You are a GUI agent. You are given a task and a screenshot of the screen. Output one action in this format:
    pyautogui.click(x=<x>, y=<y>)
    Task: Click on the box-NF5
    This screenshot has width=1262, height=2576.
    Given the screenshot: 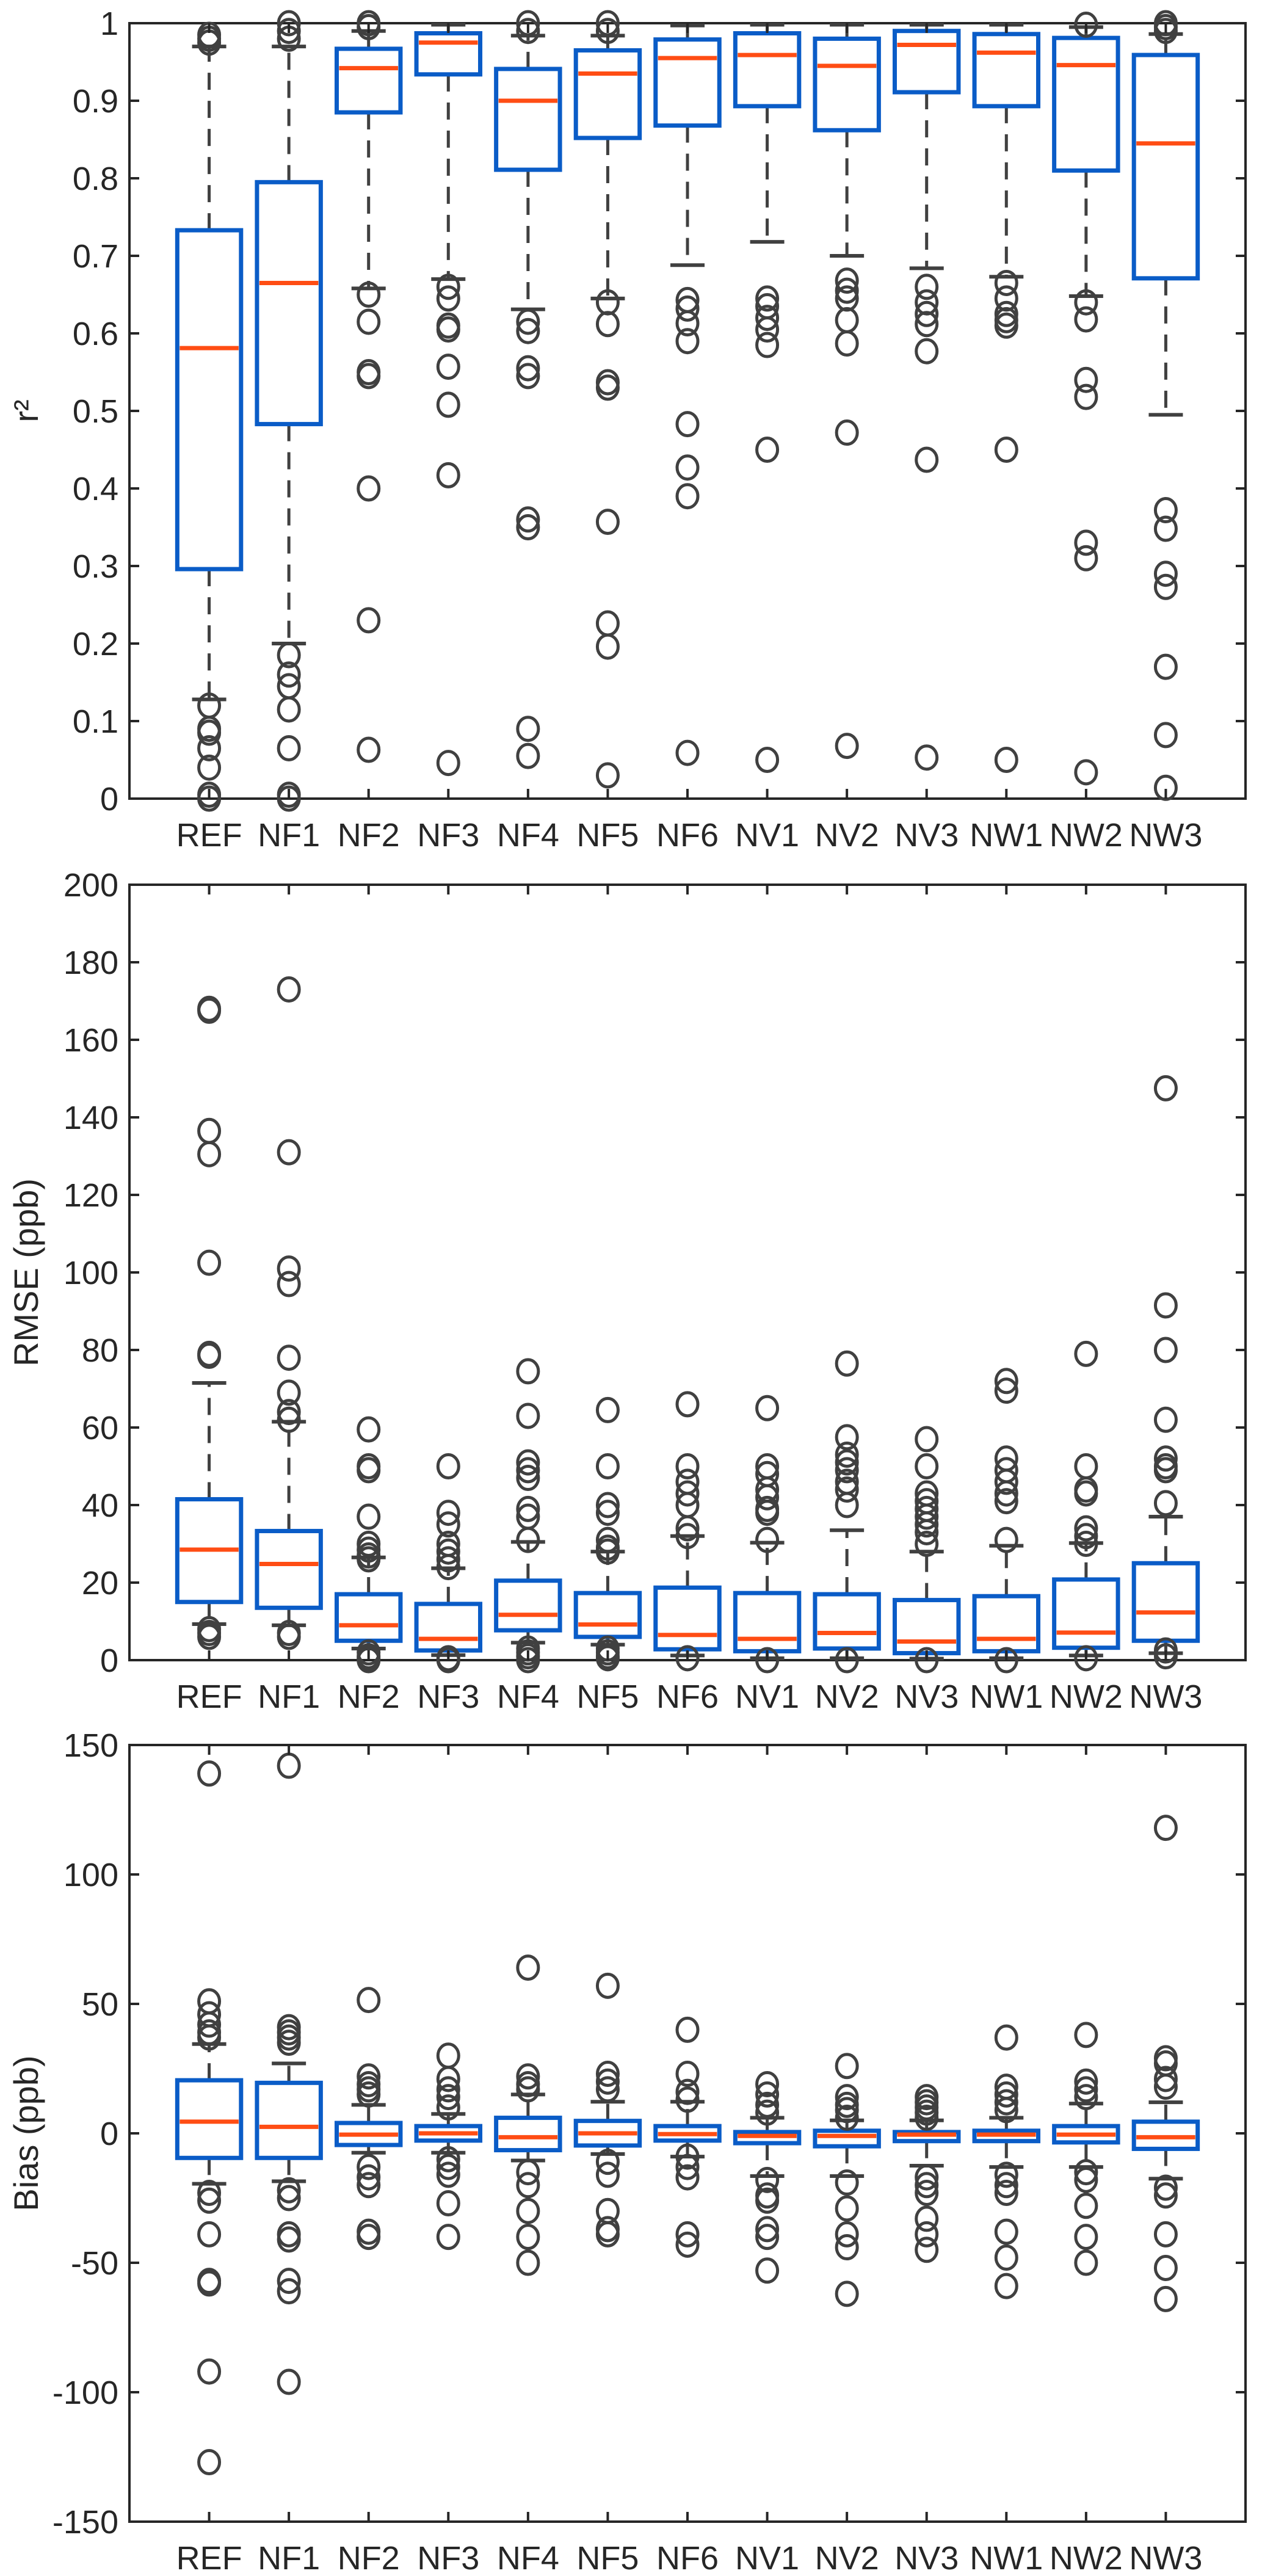 What is the action you would take?
    pyautogui.click(x=607, y=1534)
    